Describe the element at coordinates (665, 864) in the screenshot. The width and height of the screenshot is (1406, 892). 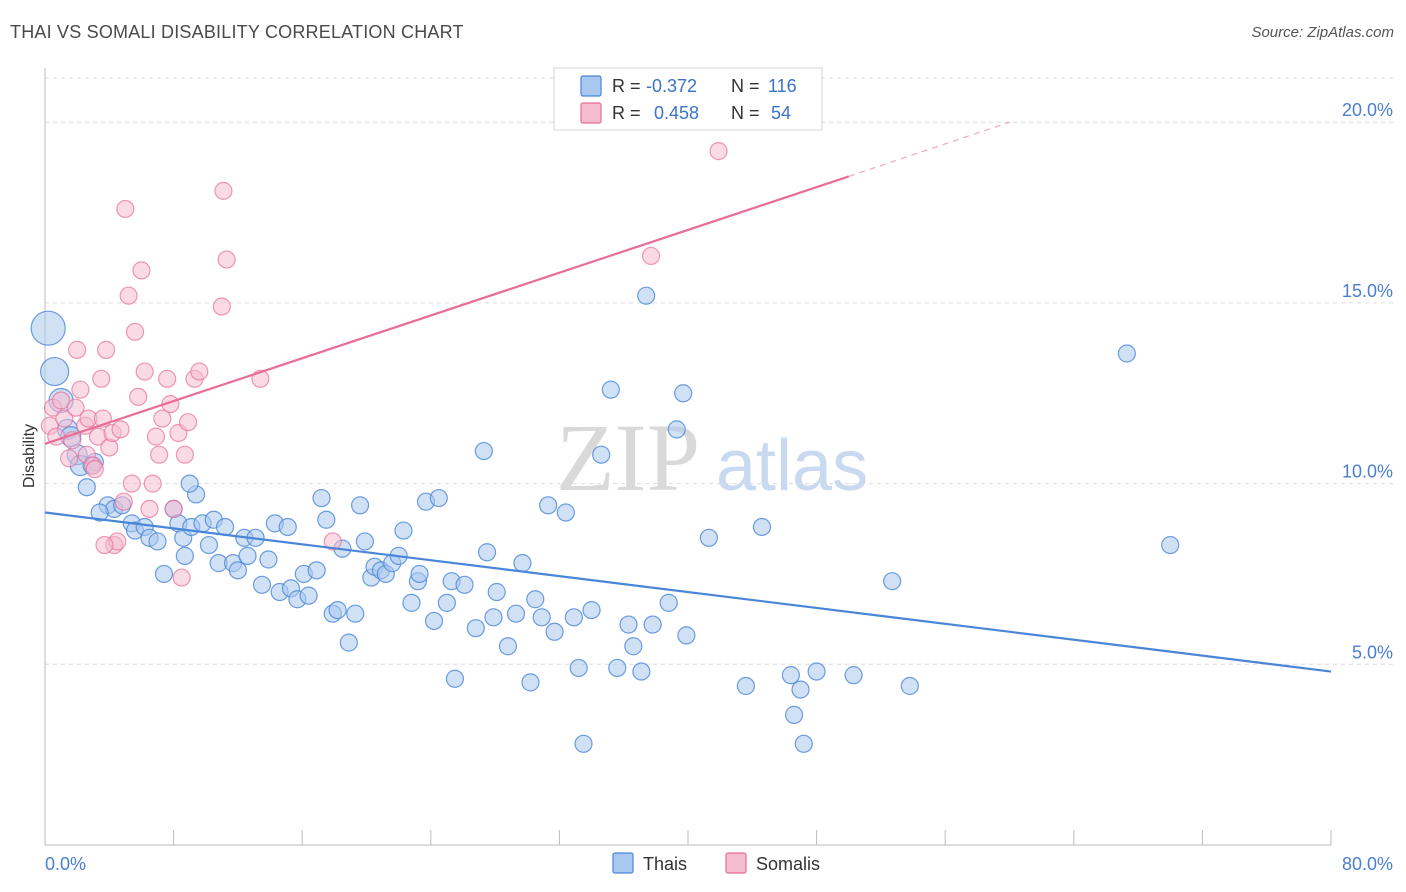
I see `legend-bottom-label-thais: Thais` at that location.